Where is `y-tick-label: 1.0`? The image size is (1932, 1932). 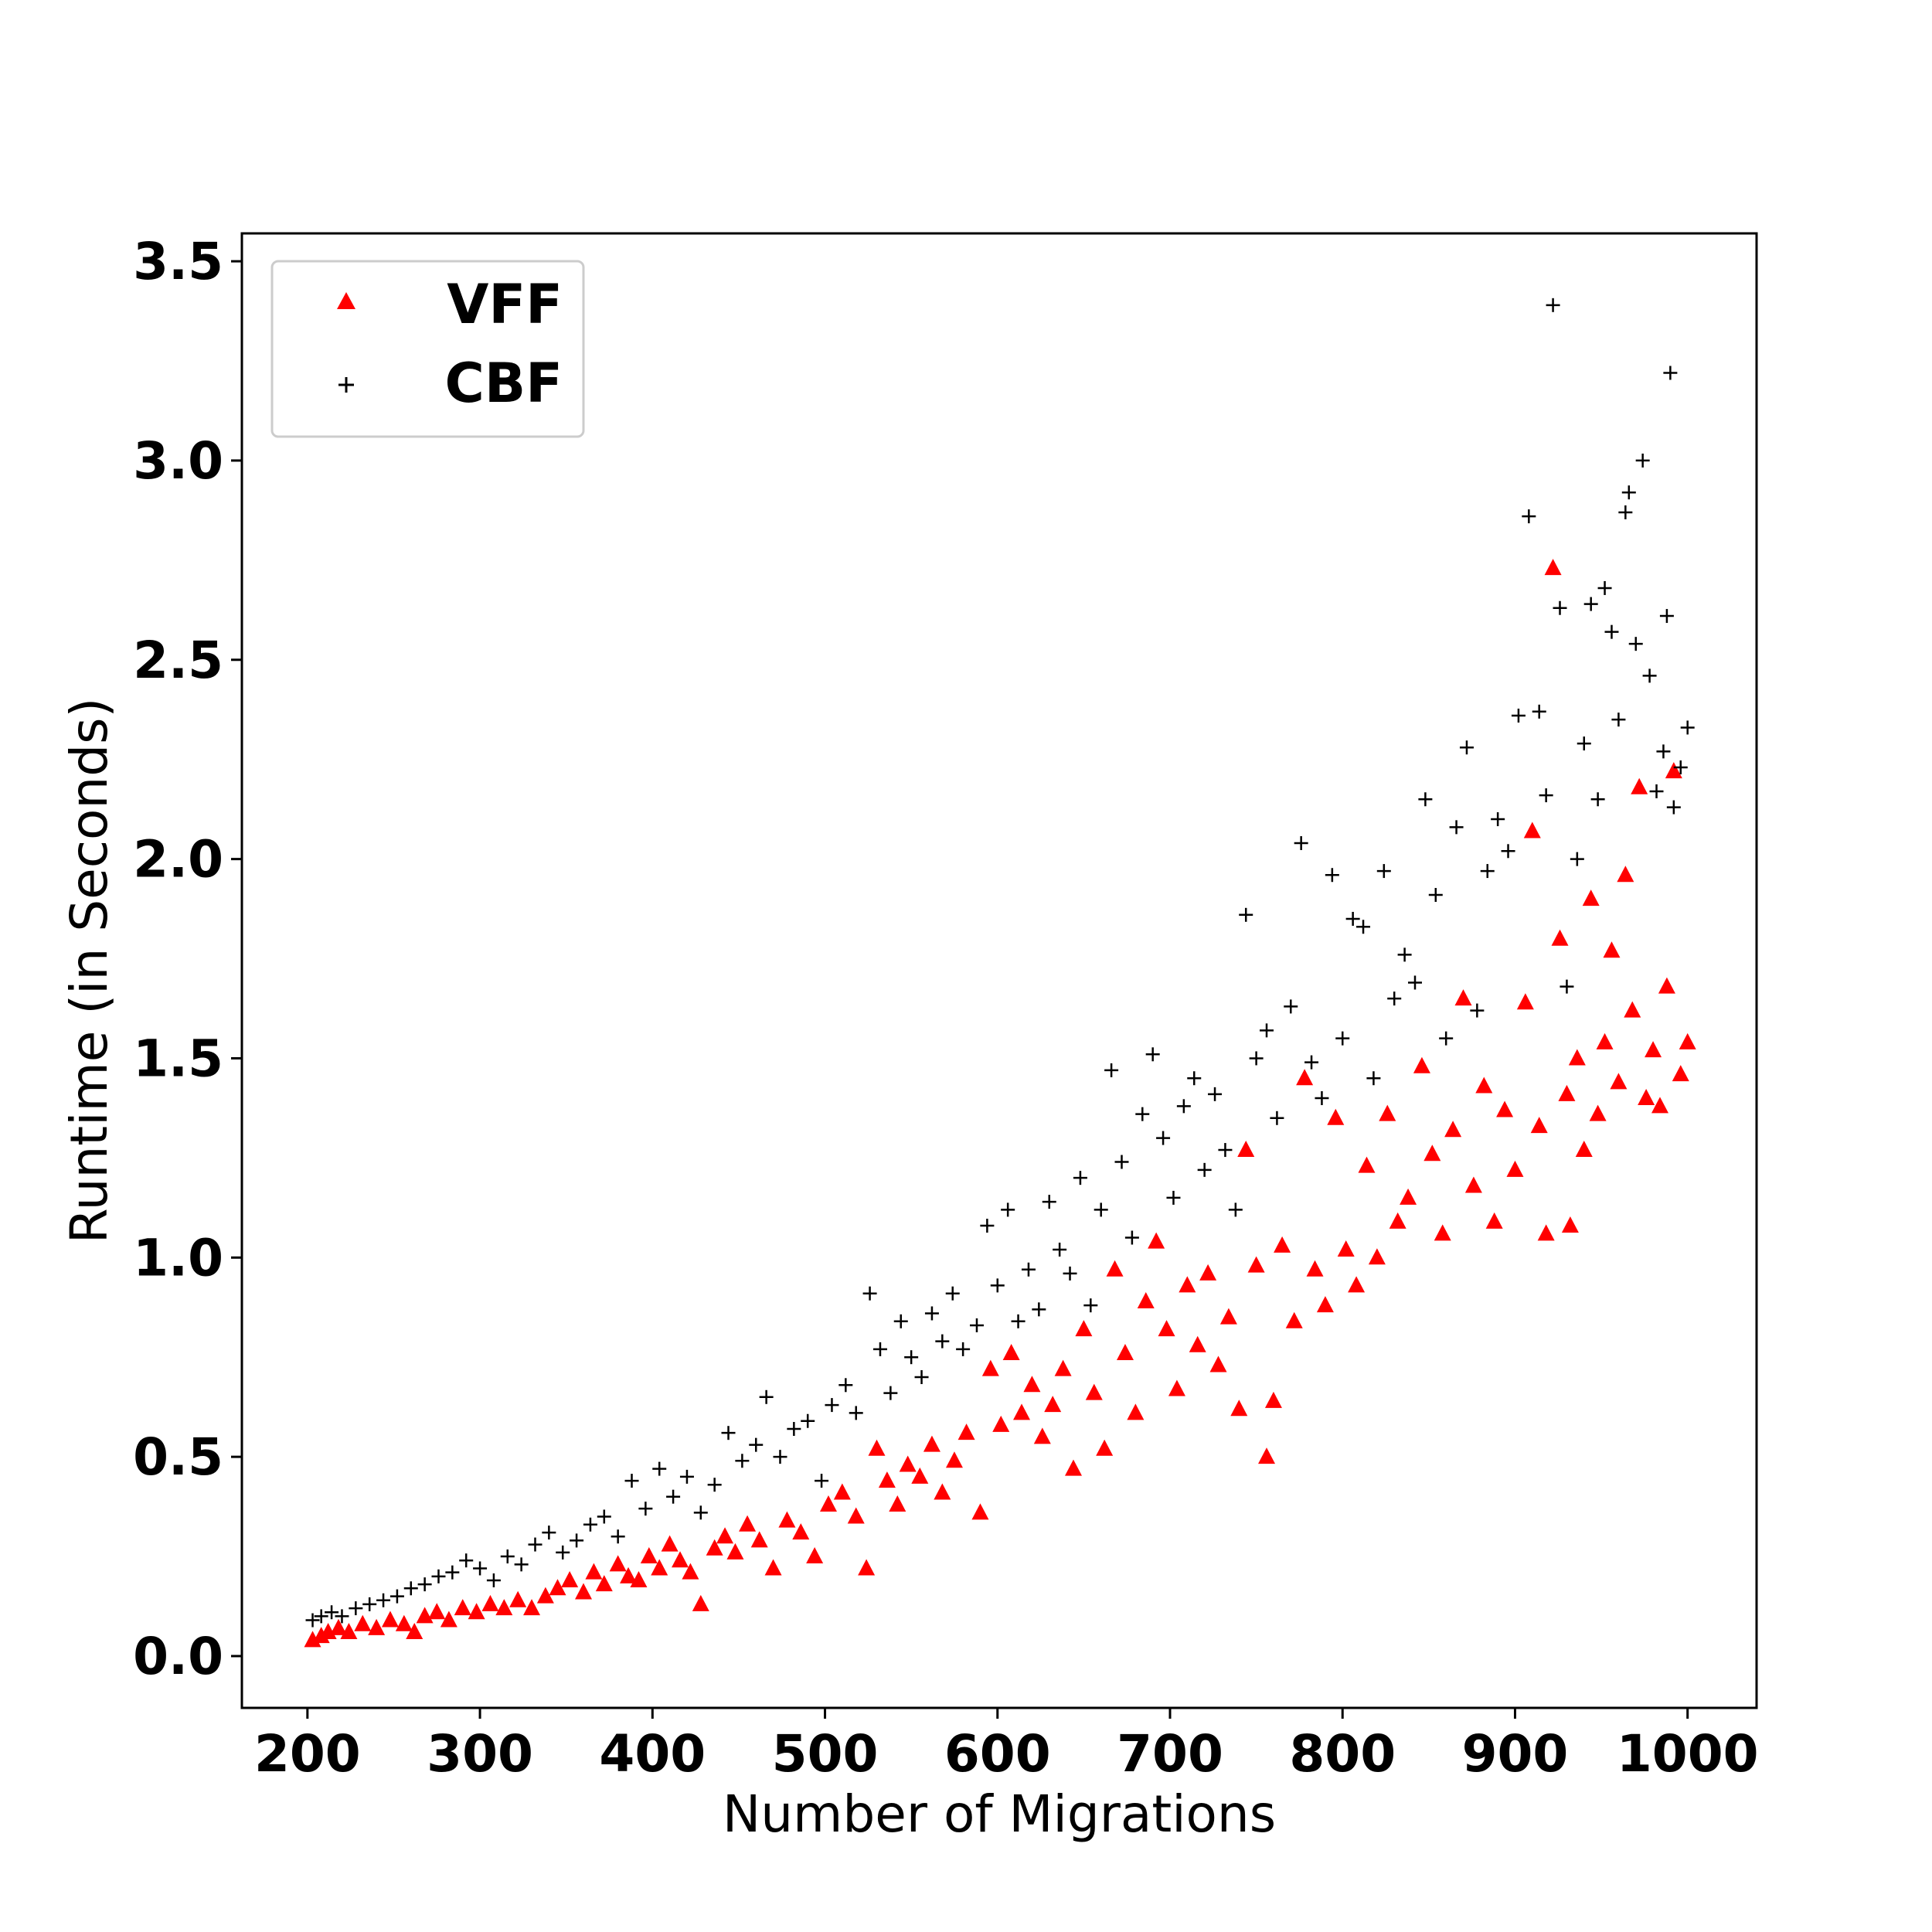
y-tick-label: 1.0 is located at coordinates (178, 1257).